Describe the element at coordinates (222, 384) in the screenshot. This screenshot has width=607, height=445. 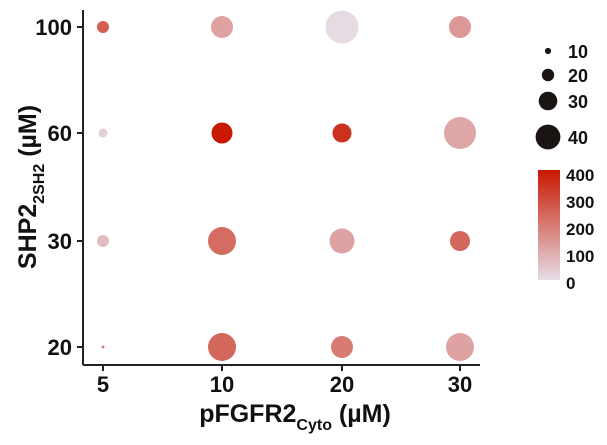
I see `x-tick-label: 10` at that location.